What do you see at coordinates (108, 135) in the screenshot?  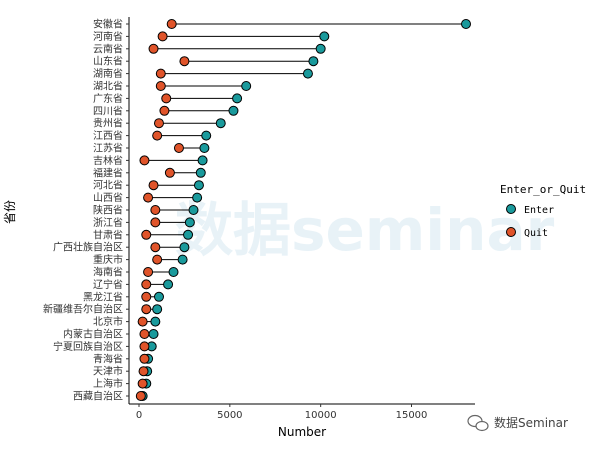 I see `y-tick-label: 江西省` at bounding box center [108, 135].